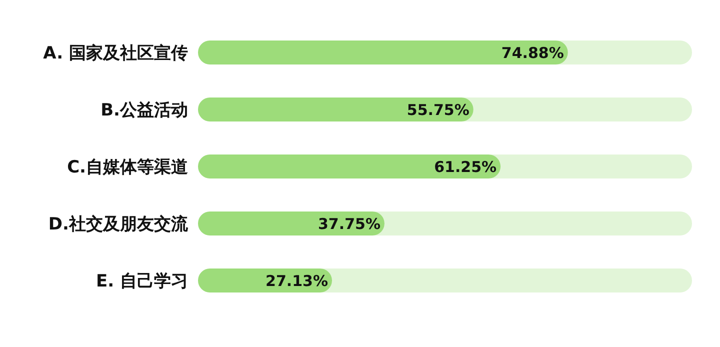 The image size is (720, 347). Describe the element at coordinates (118, 224) in the screenshot. I see `y-tick-label: D.社交及朋友交流` at that location.